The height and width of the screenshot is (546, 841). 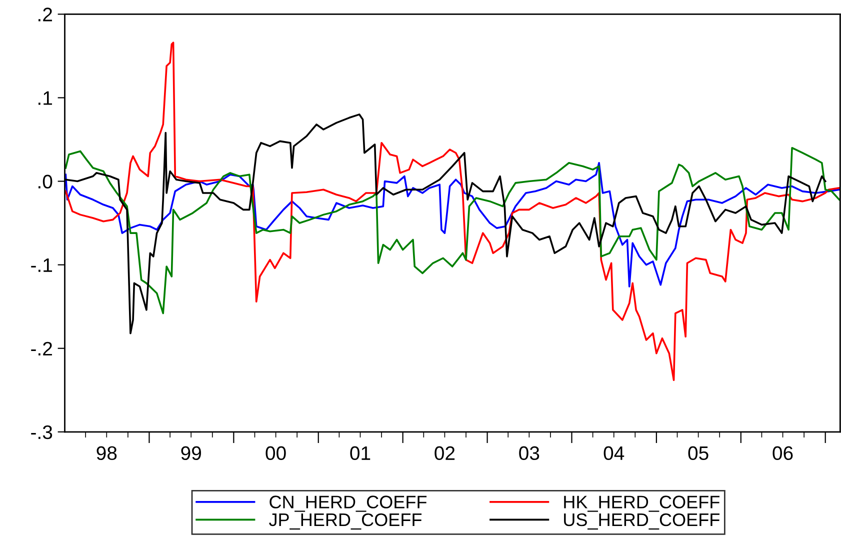 What do you see at coordinates (614, 453) in the screenshot?
I see `x-tick-label: 04` at bounding box center [614, 453].